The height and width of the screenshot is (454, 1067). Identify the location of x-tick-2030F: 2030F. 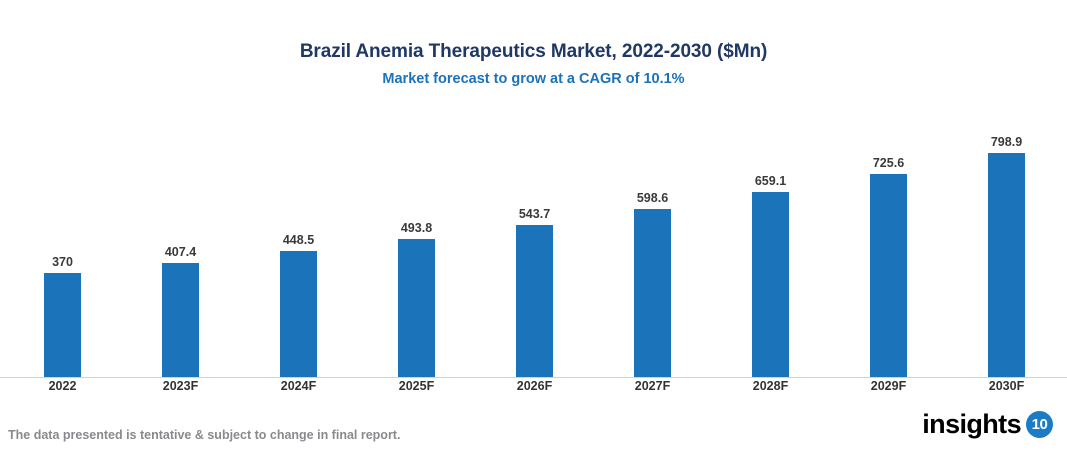
(1006, 386).